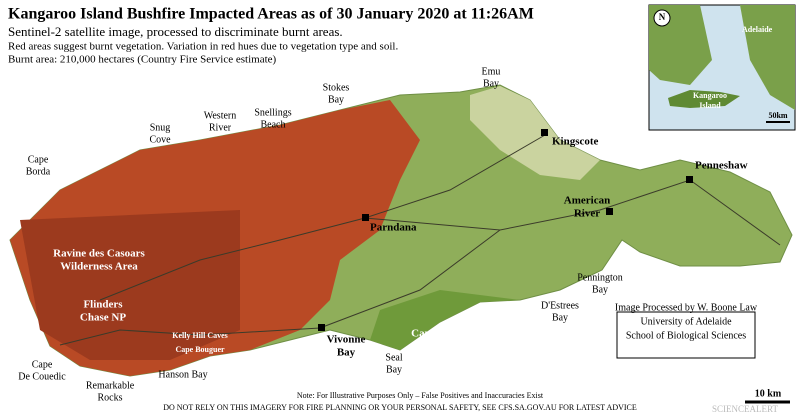  Describe the element at coordinates (110, 385) in the screenshot. I see `place-label: Remarkable` at that location.